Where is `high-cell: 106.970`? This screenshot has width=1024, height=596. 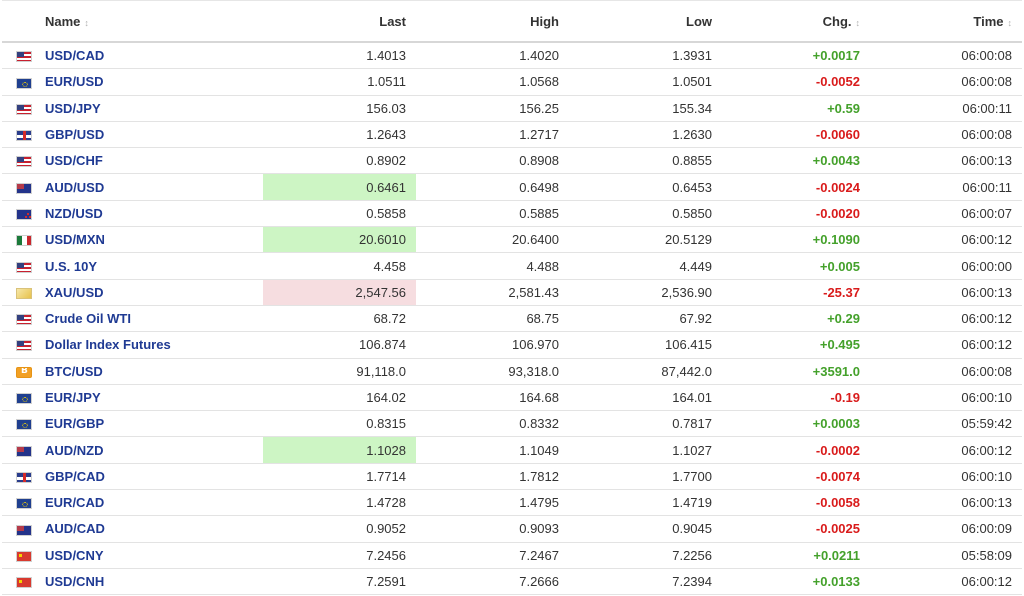 high-cell: 106.970 is located at coordinates (492, 345).